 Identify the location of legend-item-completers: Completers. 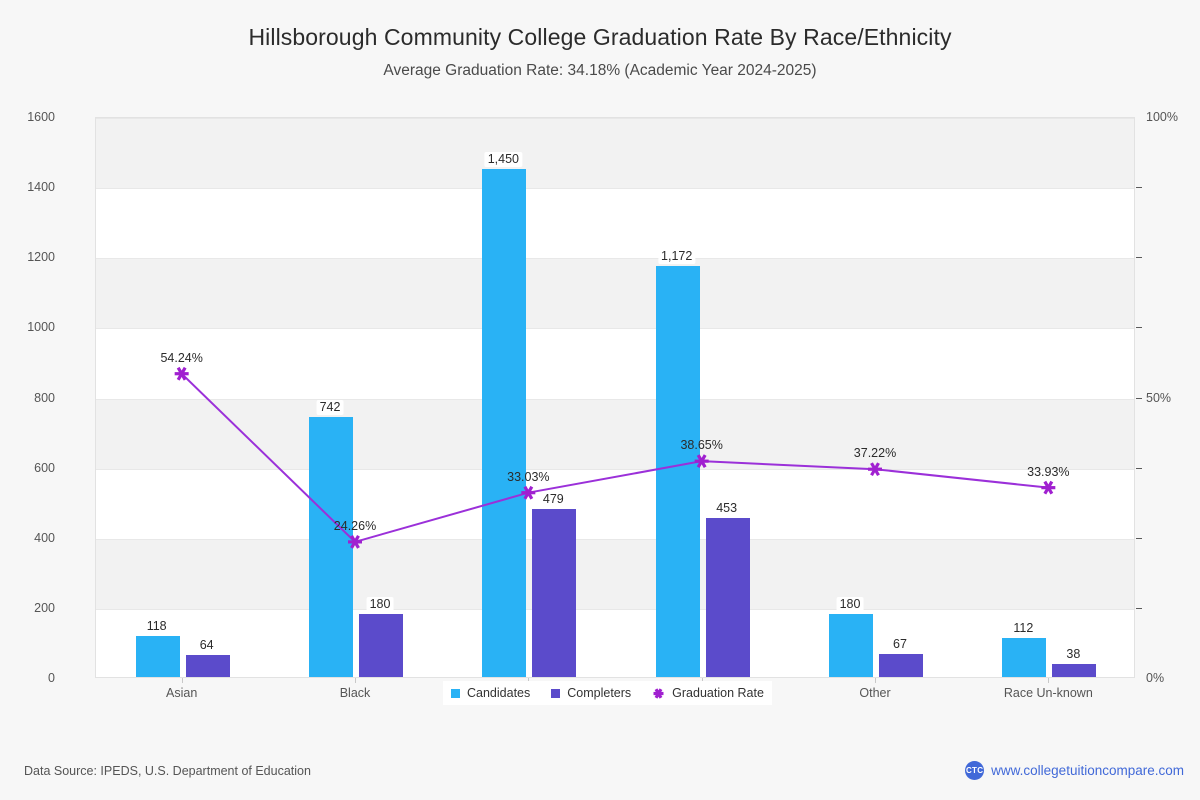
(591, 693).